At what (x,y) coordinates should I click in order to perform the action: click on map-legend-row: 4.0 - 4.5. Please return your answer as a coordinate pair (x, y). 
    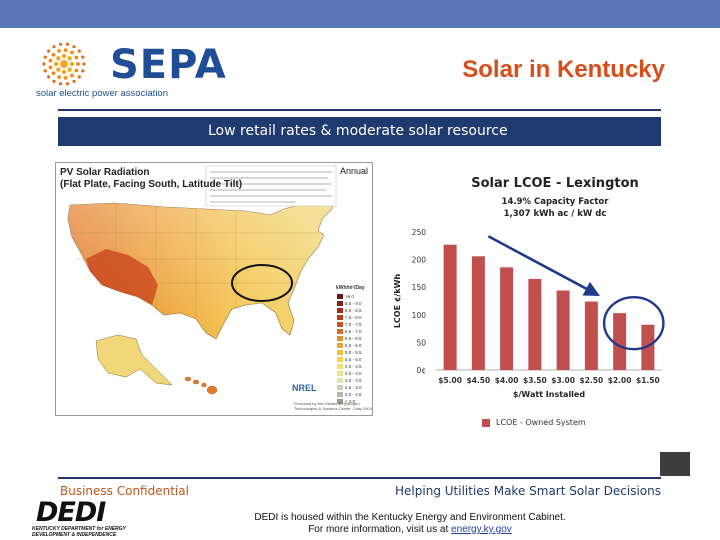
    Looking at the image, I should click on (352, 366).